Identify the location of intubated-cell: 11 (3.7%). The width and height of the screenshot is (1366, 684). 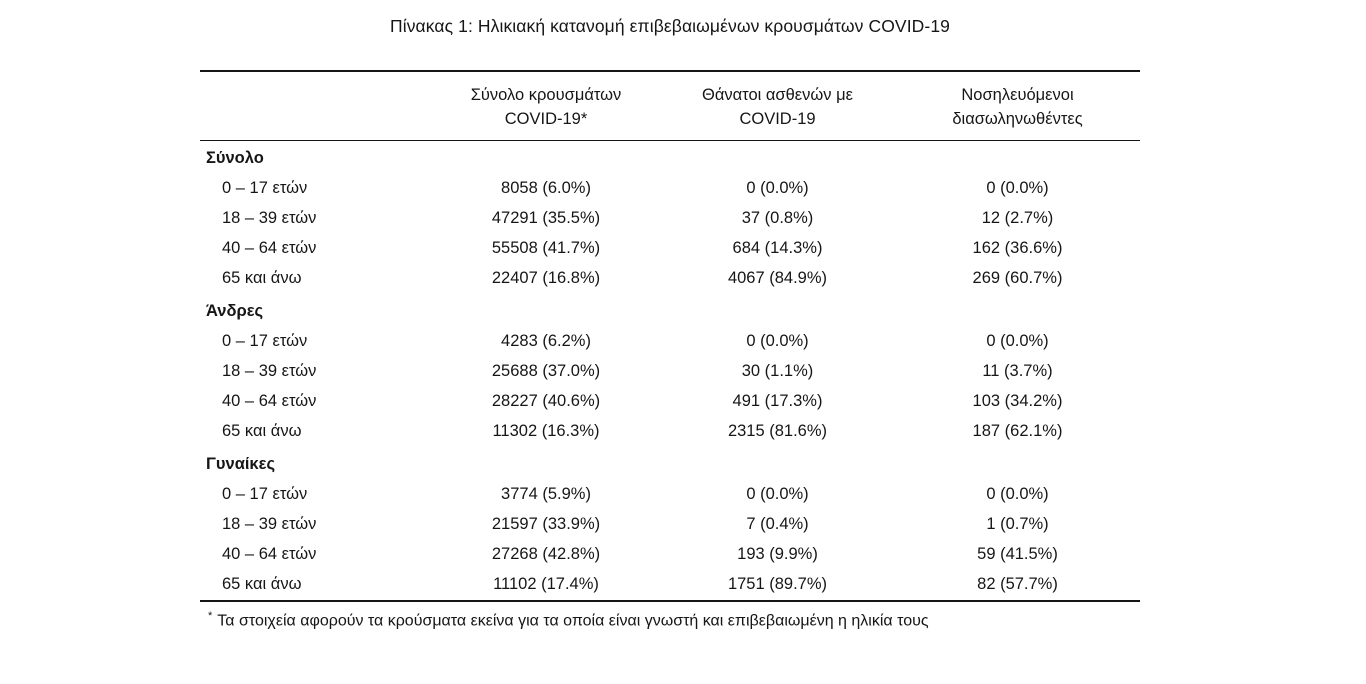
(1017, 371).